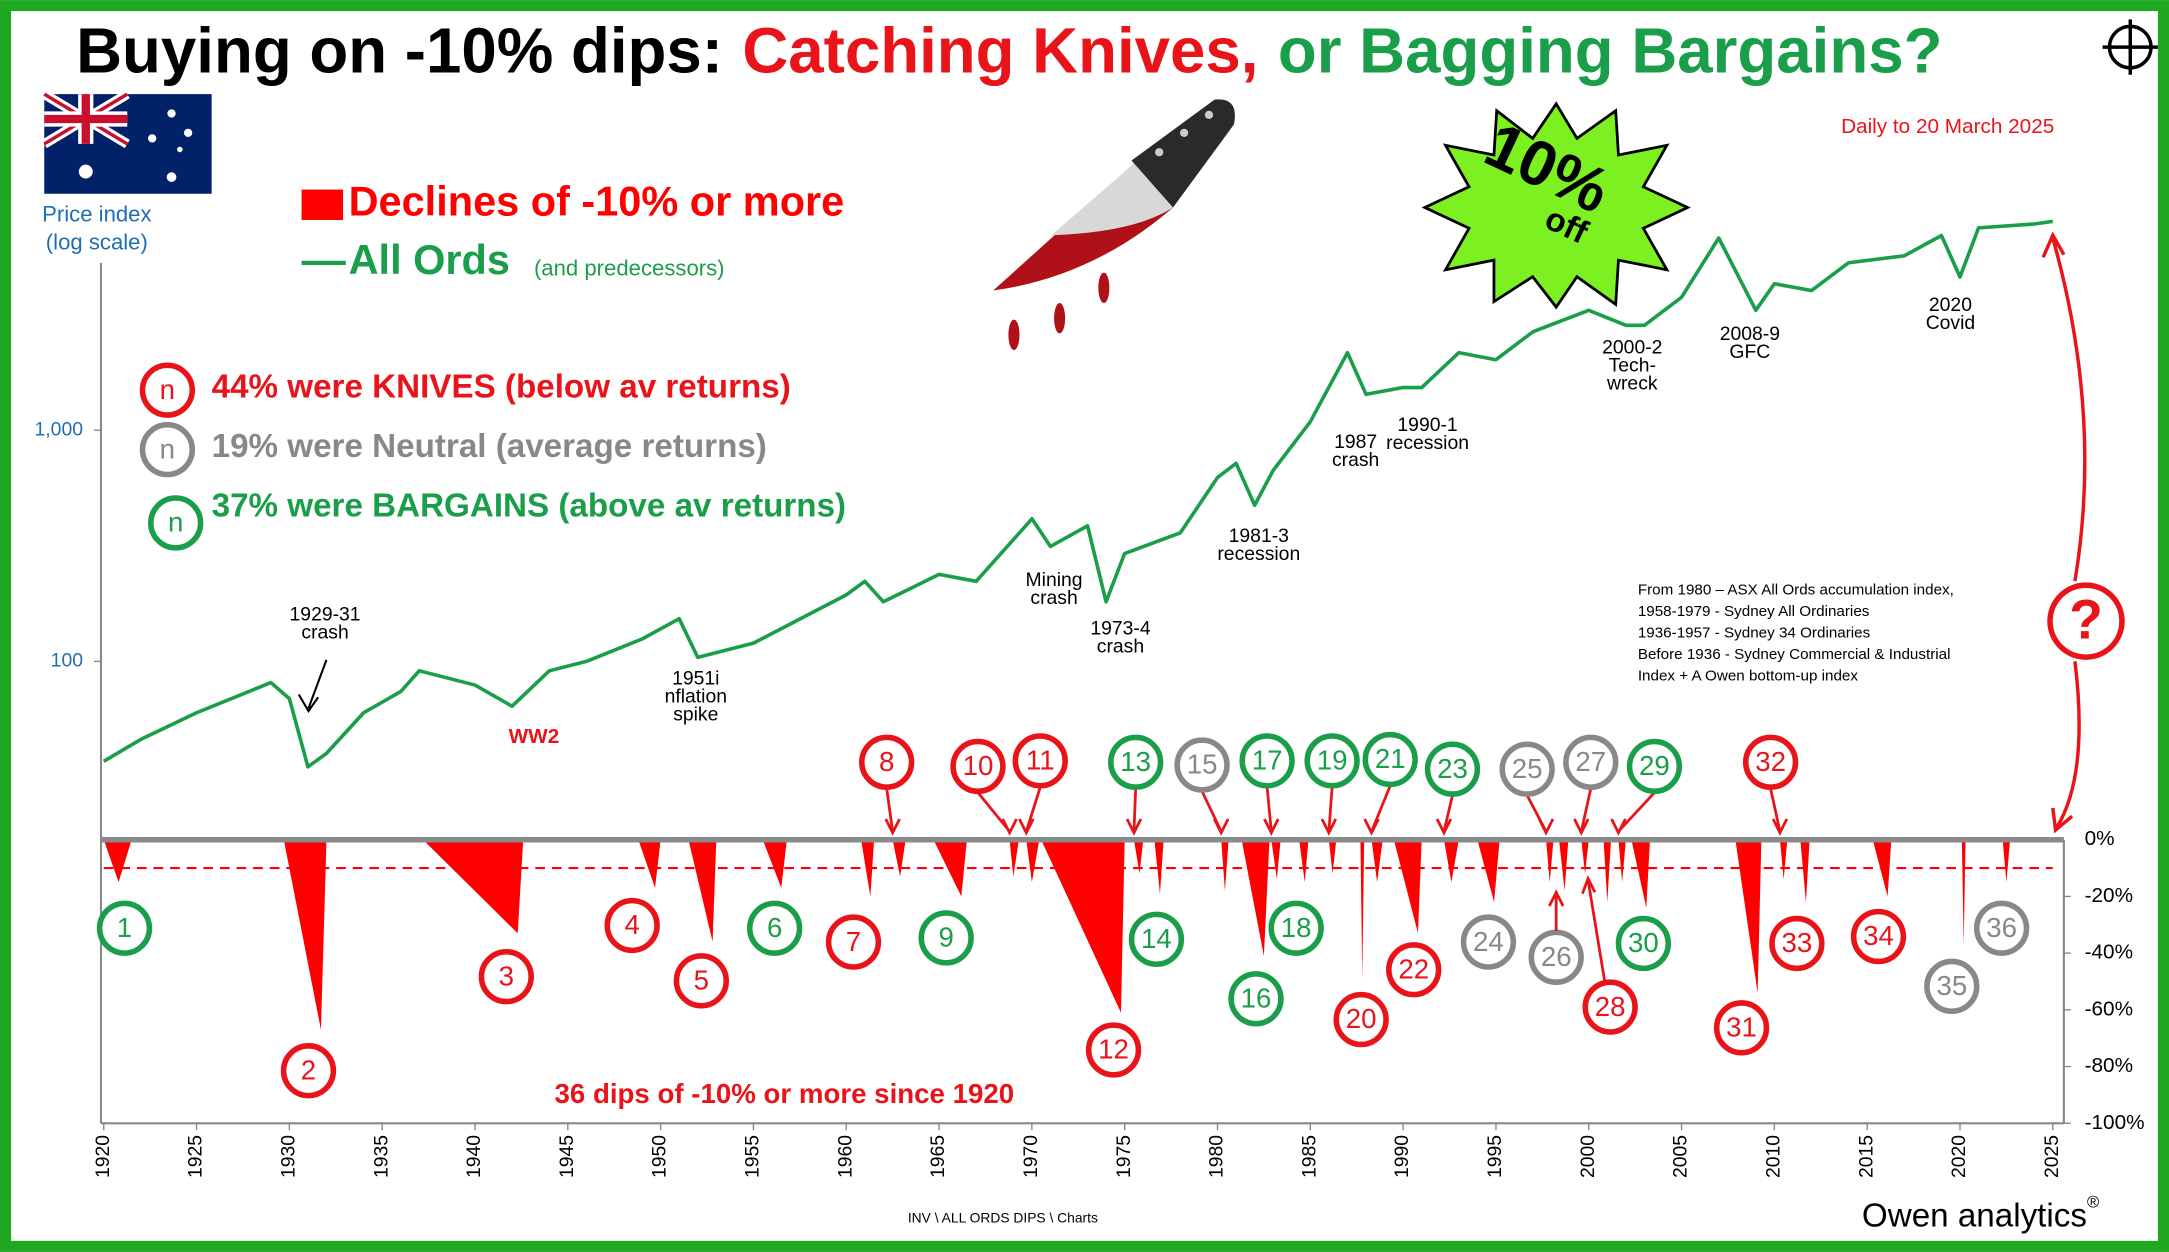  Describe the element at coordinates (1749, 352) in the screenshot. I see `annotation: GFC` at that location.